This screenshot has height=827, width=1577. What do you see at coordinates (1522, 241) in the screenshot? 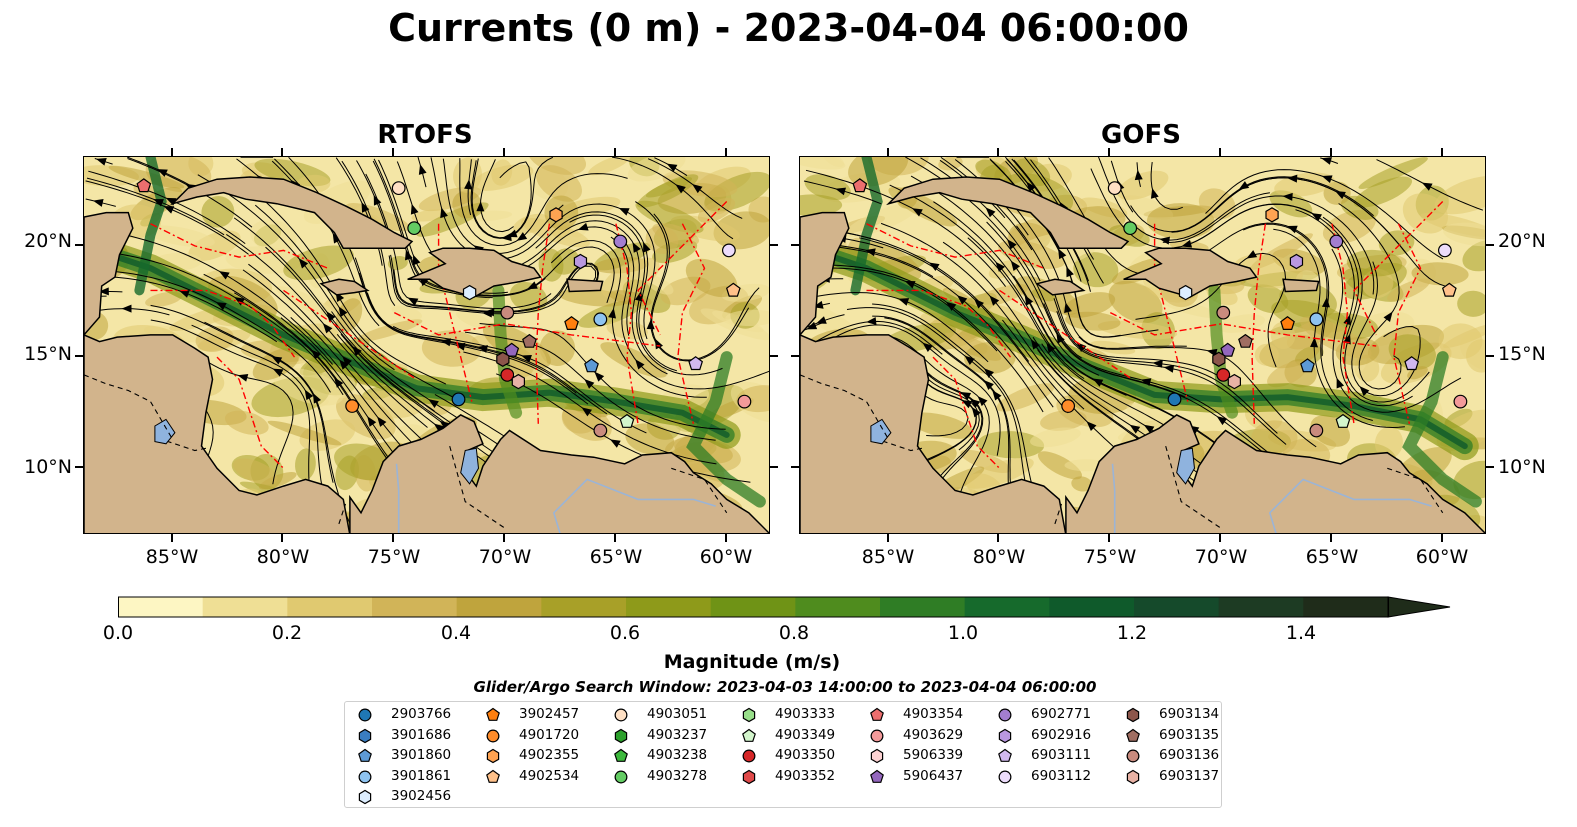
I see `lat-tick-20n-right: 20°N` at bounding box center [1522, 241].